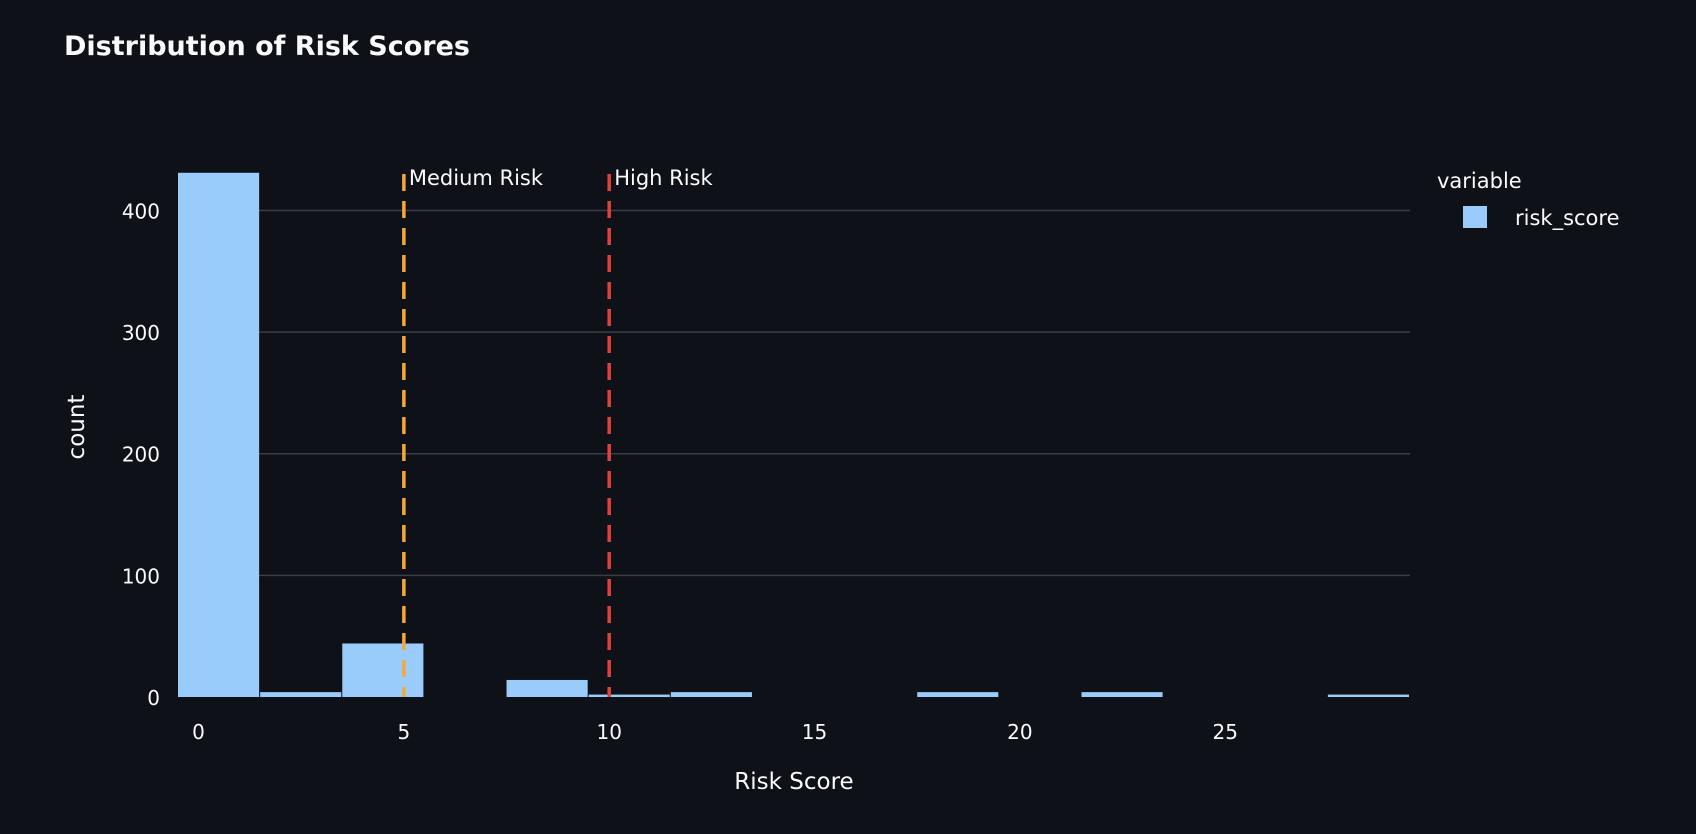  Describe the element at coordinates (77, 427) in the screenshot. I see `y-axis-label: count` at that location.